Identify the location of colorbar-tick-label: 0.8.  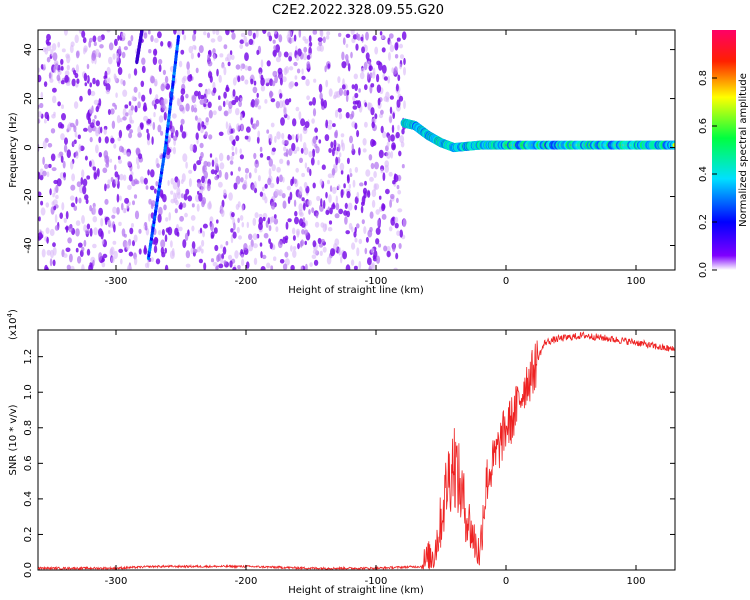
(703, 78).